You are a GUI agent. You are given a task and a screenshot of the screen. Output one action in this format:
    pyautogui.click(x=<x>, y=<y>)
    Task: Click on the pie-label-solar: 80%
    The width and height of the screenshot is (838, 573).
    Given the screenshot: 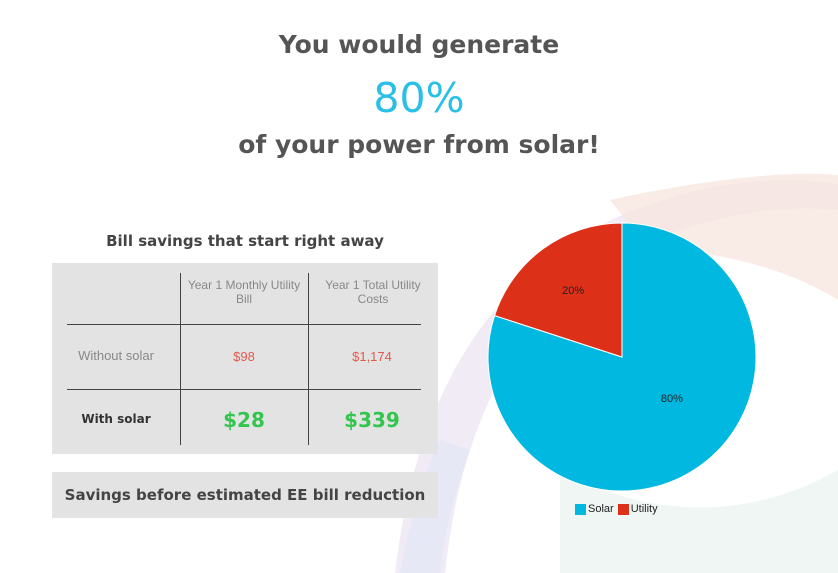 What is the action you would take?
    pyautogui.click(x=672, y=399)
    